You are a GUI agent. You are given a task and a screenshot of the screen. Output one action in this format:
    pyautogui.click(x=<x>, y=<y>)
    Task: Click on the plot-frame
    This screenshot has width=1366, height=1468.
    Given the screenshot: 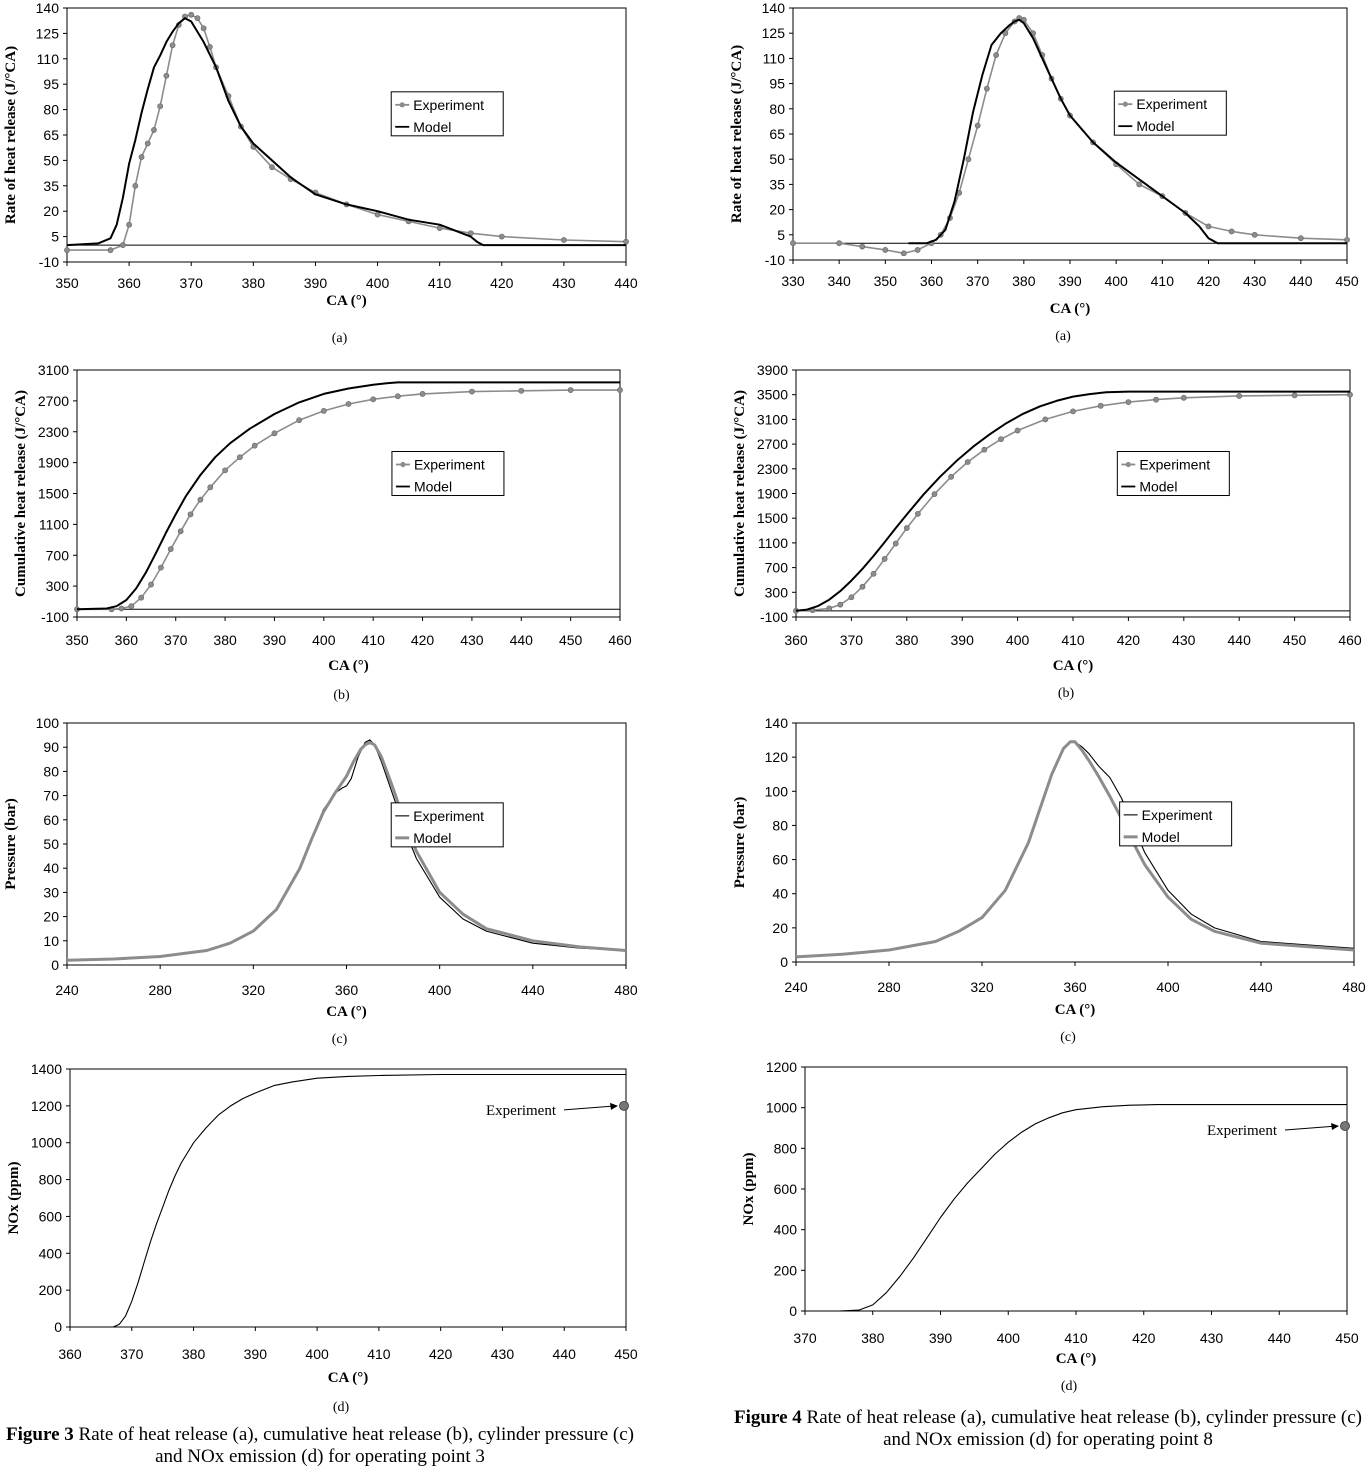 What is the action you would take?
    pyautogui.click(x=346, y=844)
    